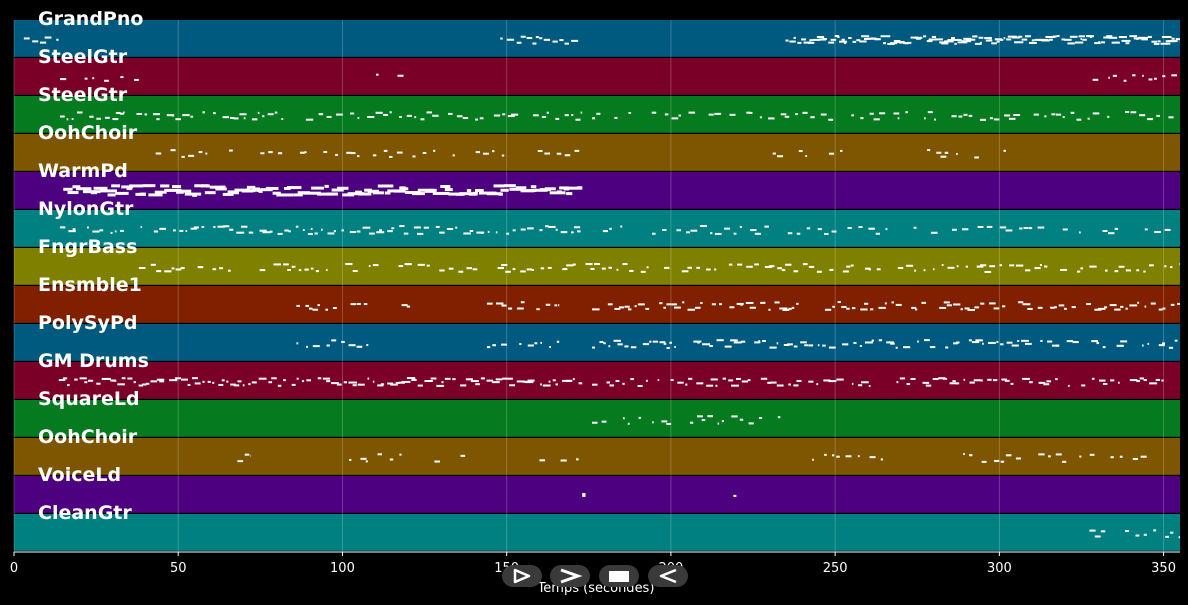 This screenshot has width=1188, height=605. I want to click on stop-button, so click(619, 576).